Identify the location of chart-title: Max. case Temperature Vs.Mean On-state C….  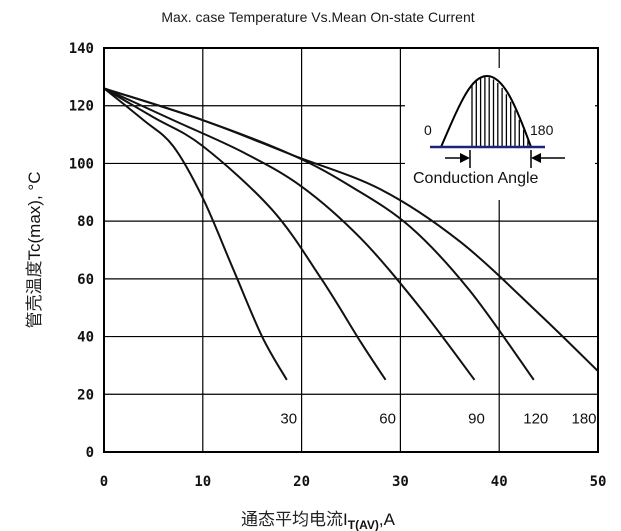
(317, 17).